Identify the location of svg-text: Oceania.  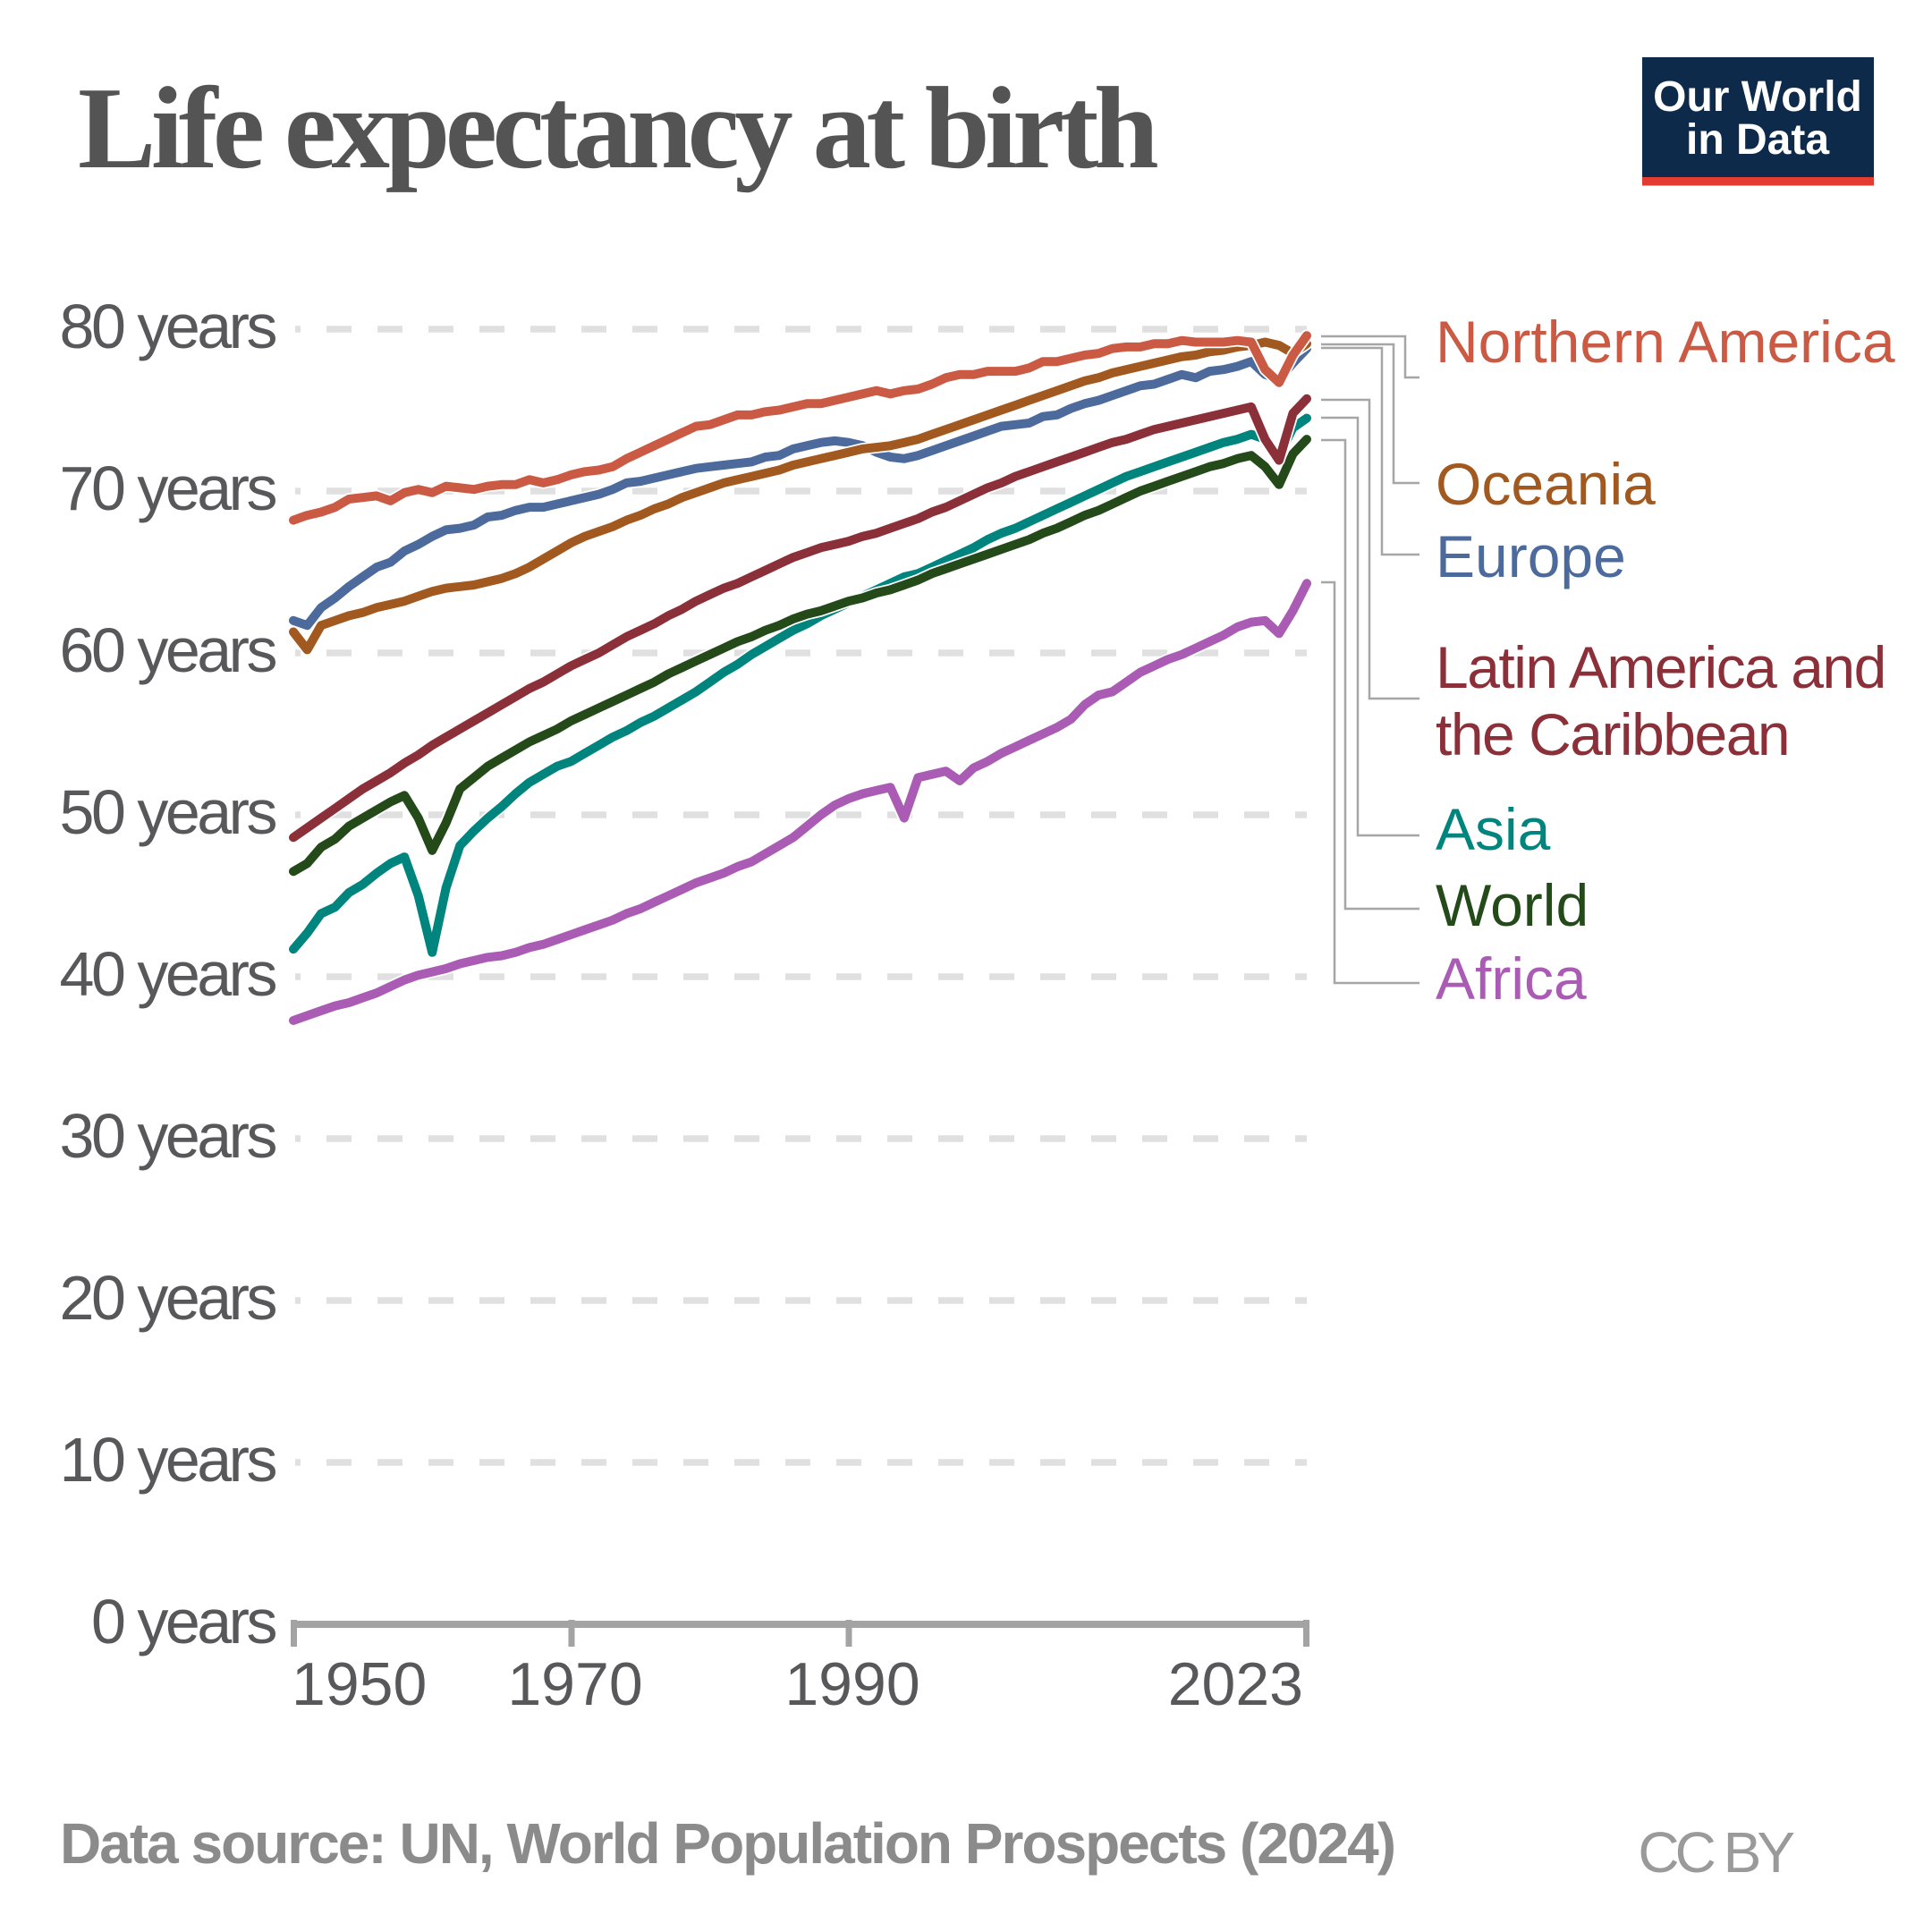
(1546, 484).